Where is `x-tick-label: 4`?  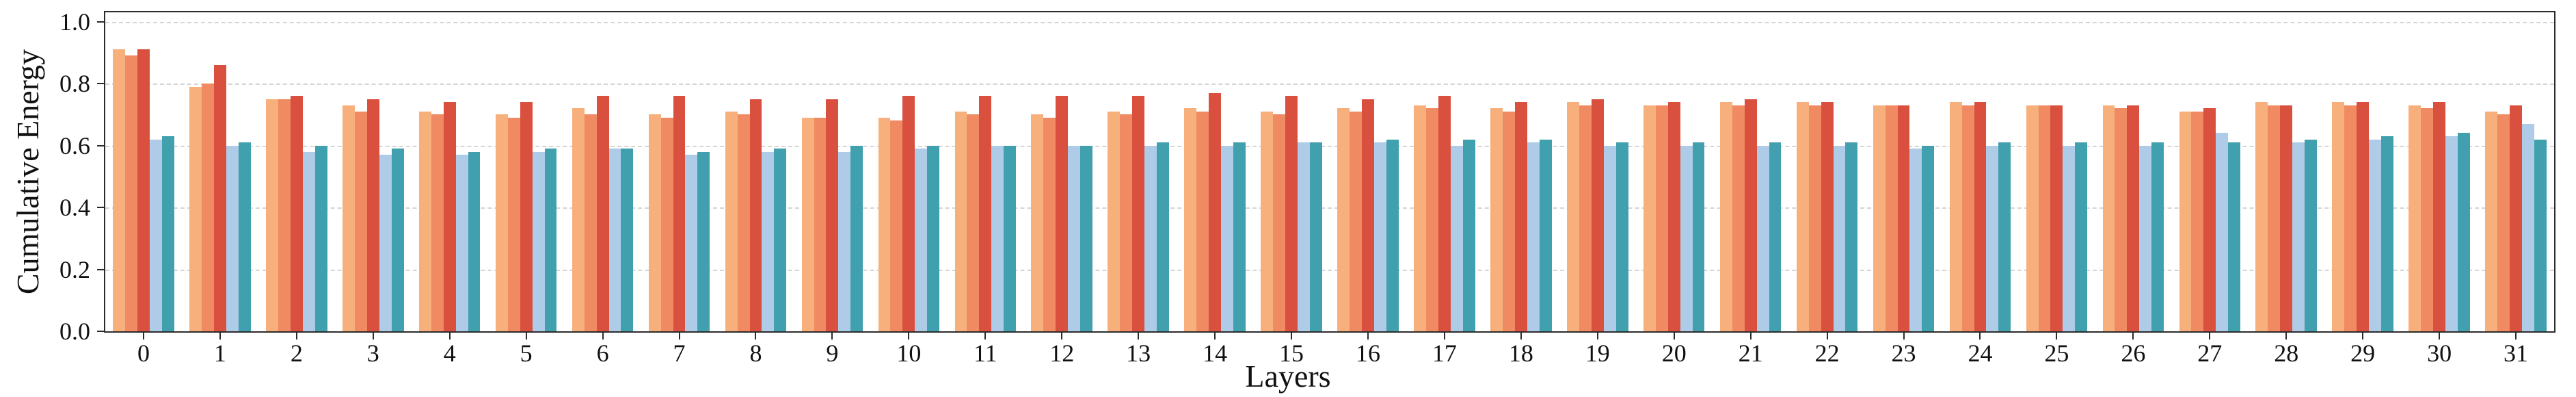
x-tick-label: 4 is located at coordinates (449, 353).